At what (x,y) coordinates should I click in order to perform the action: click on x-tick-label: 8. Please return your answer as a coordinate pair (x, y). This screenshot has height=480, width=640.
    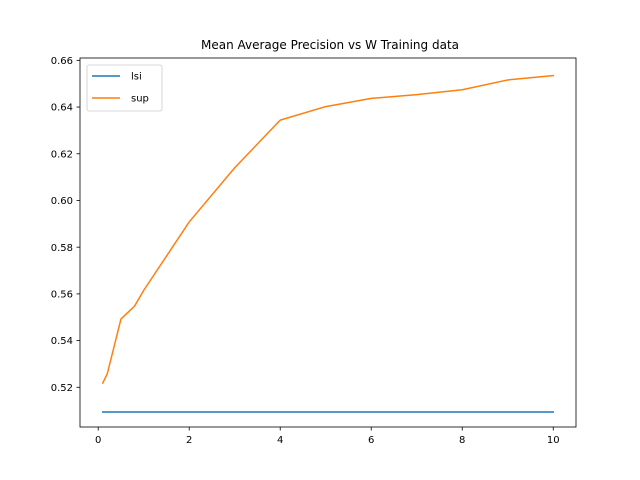
    Looking at the image, I should click on (462, 440).